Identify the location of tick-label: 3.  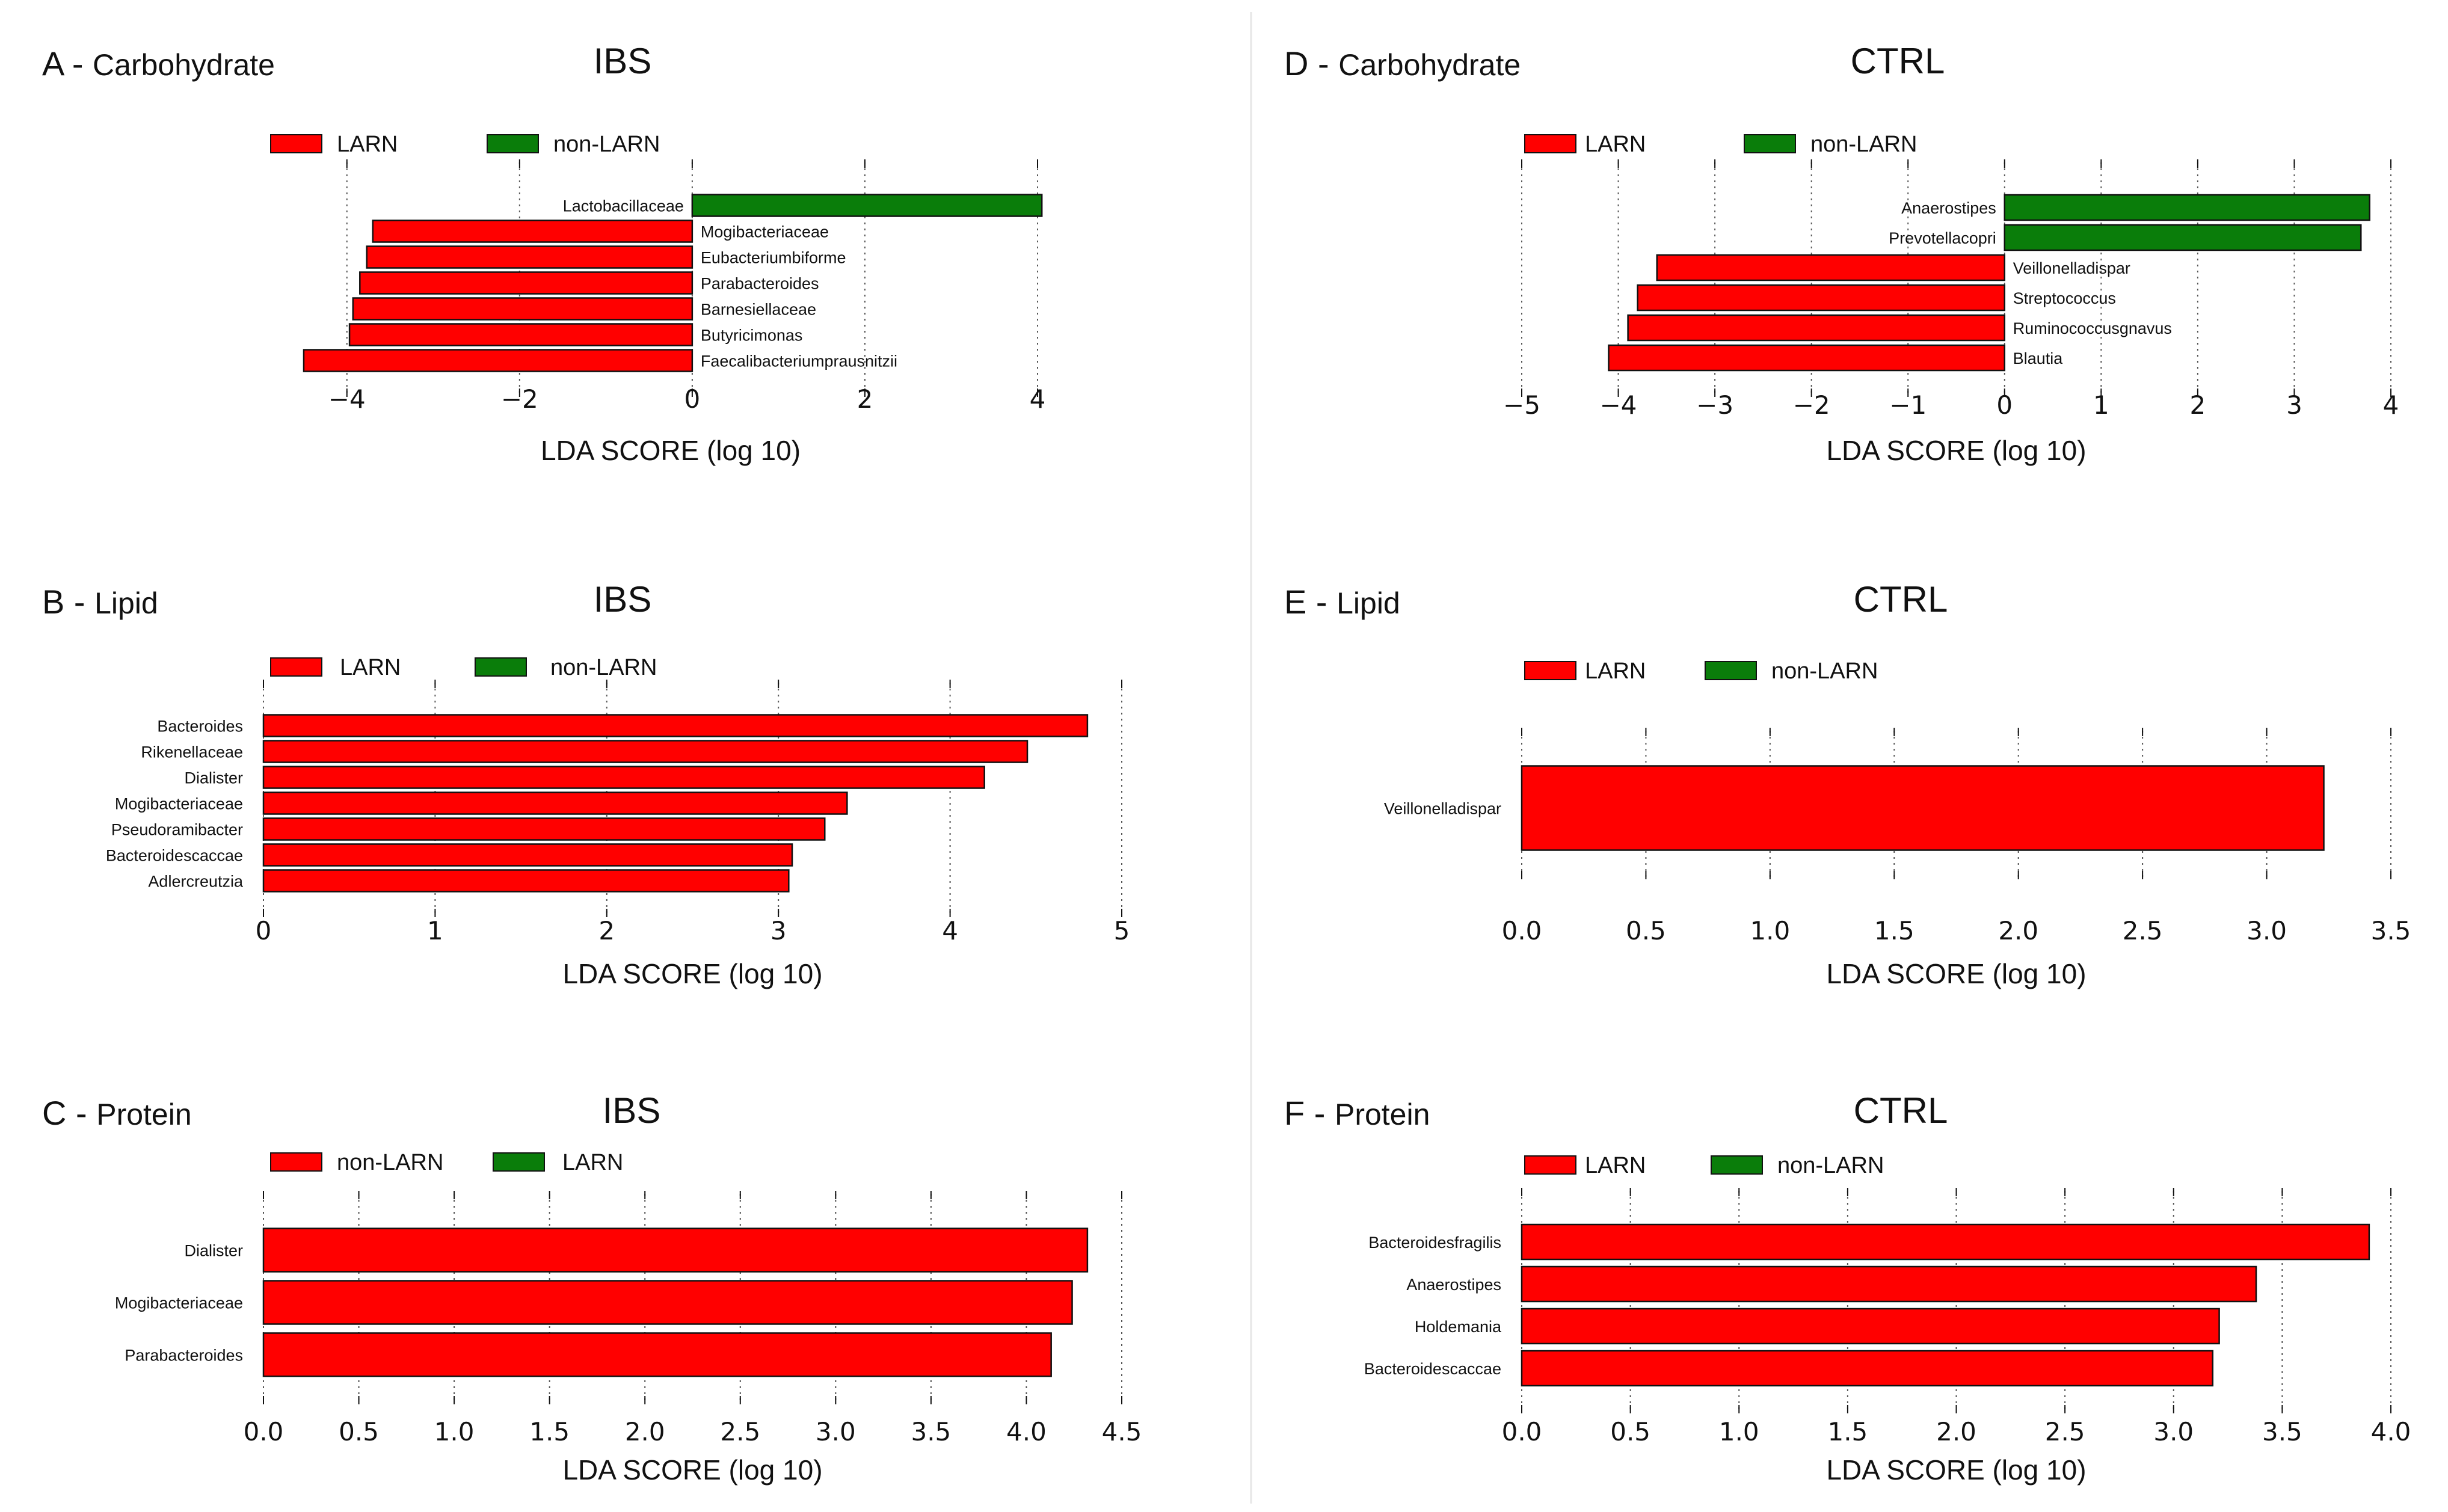
(779, 931).